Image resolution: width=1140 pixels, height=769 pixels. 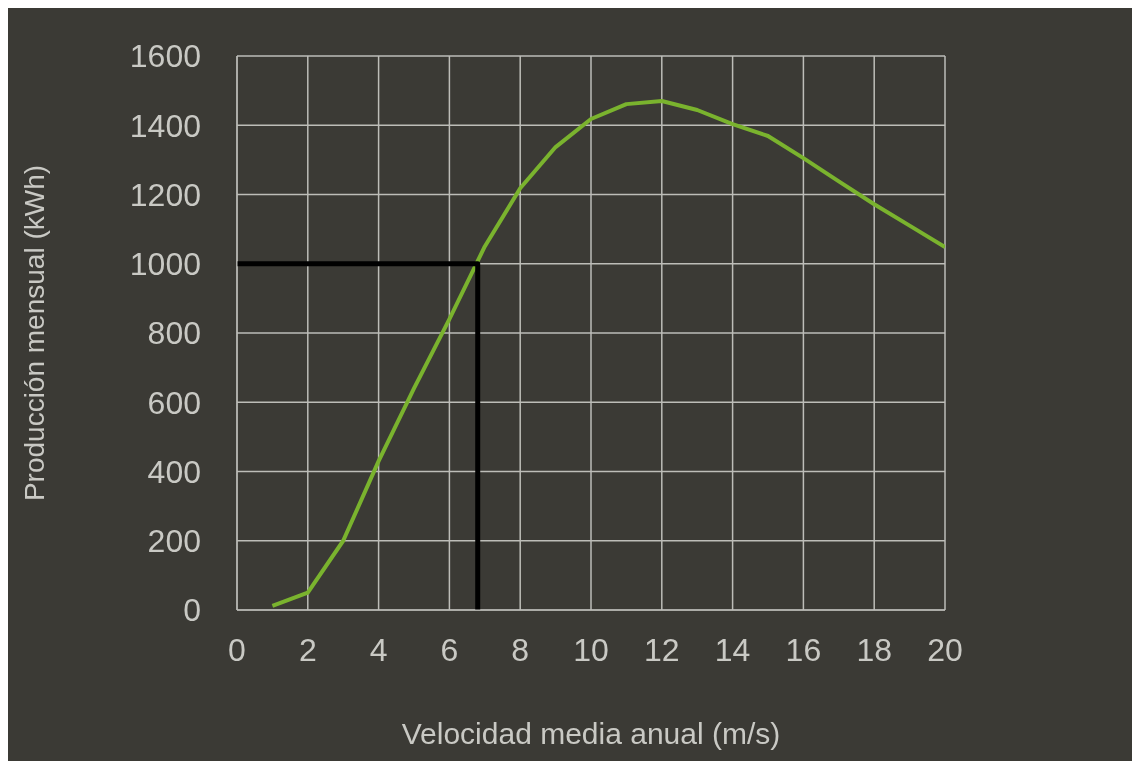 I want to click on x-tick-label: 10, so click(x=591, y=649).